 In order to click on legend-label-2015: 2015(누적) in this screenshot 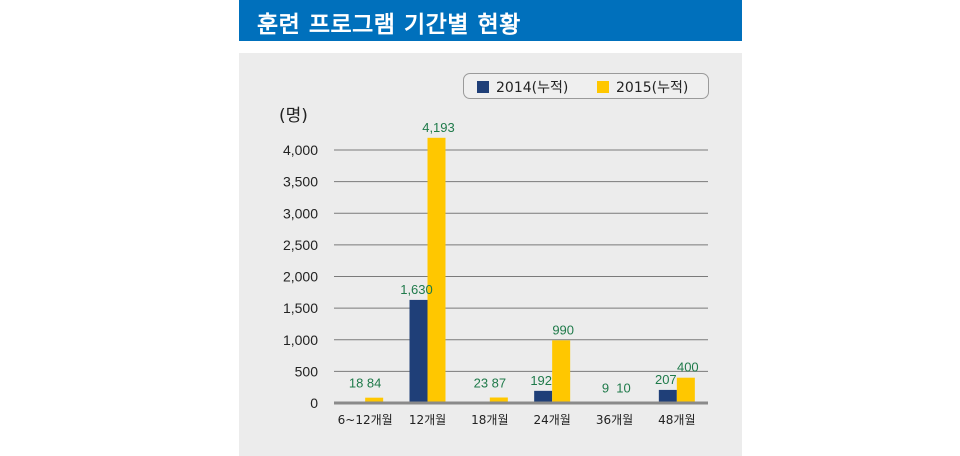, I will do `click(652, 88)`.